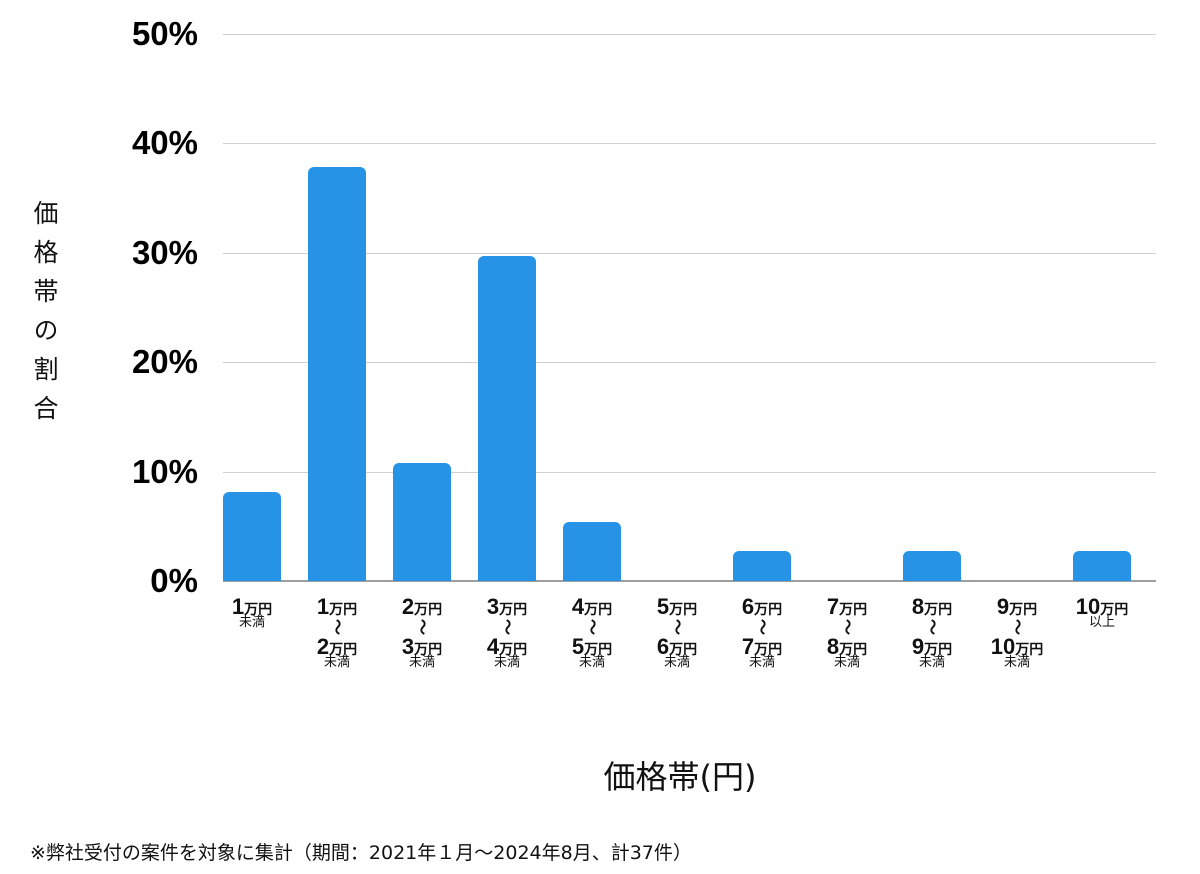  Describe the element at coordinates (689, 581) in the screenshot. I see `x-axis-line` at that location.